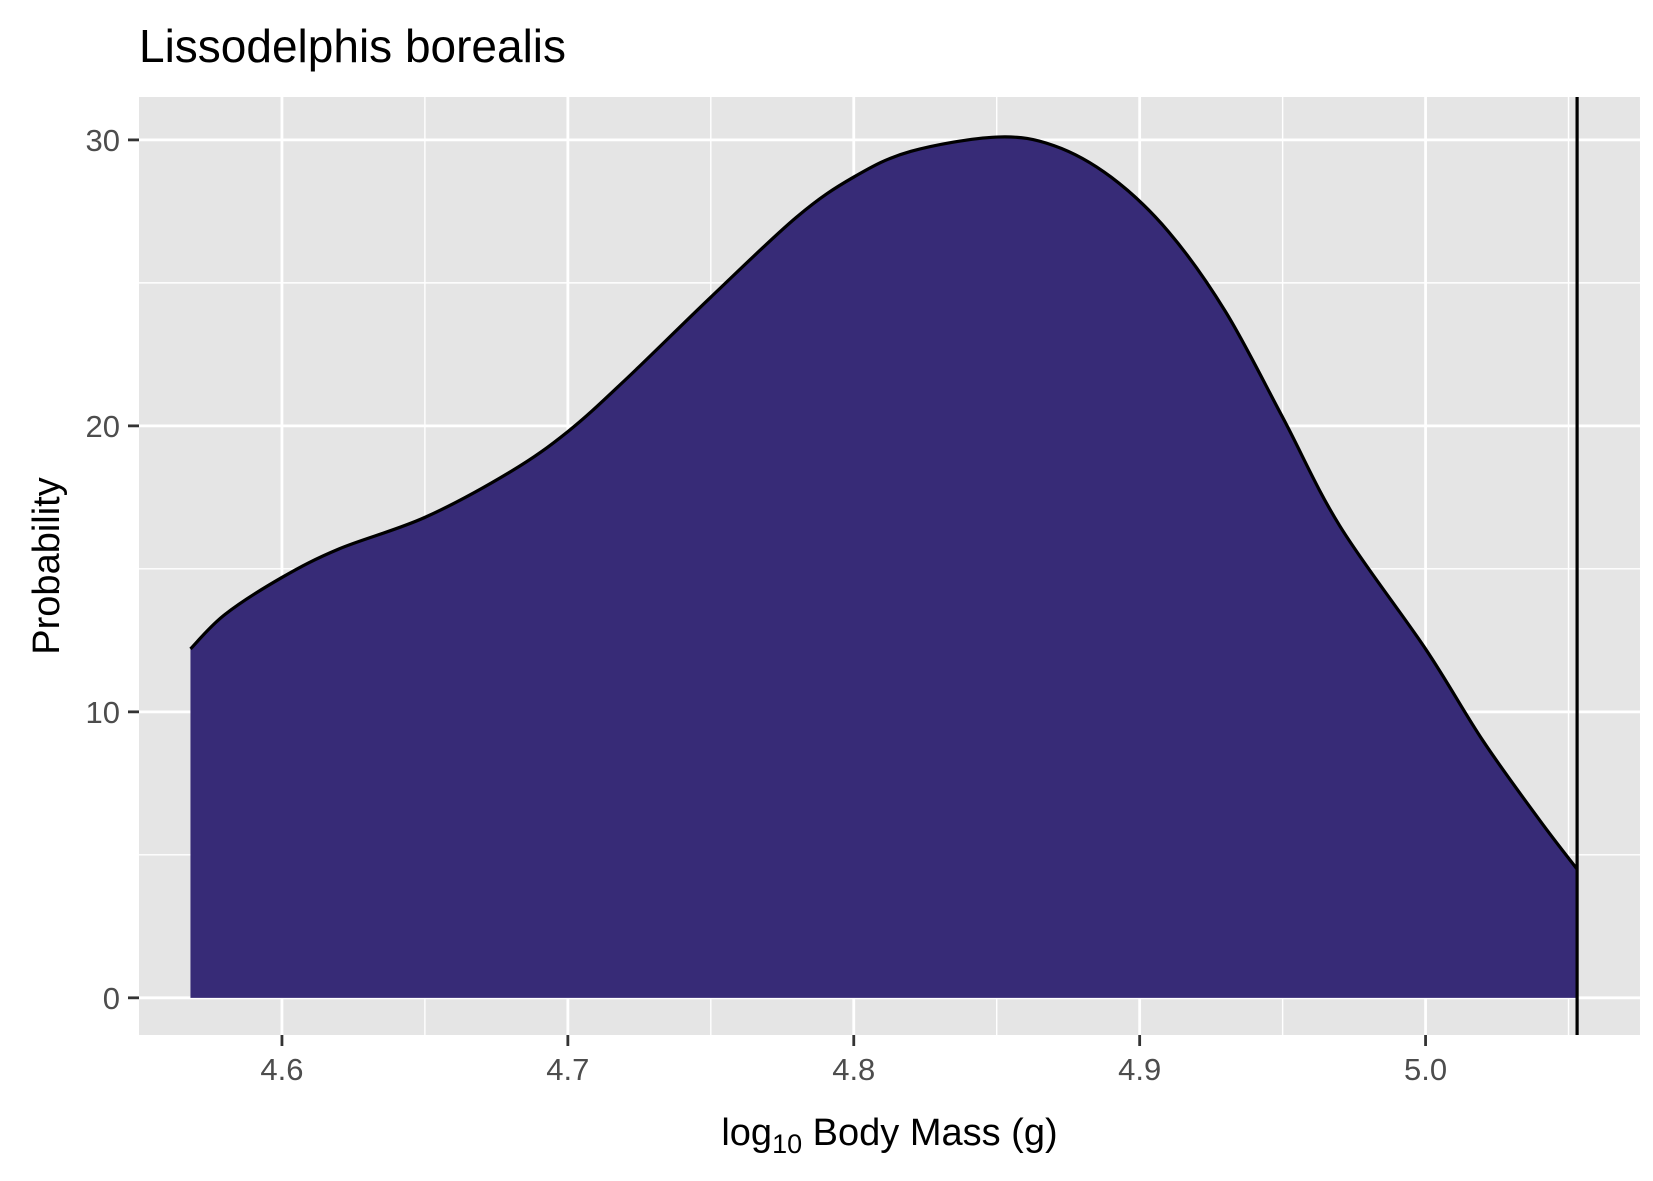  Describe the element at coordinates (352, 46) in the screenshot. I see `chart-title: Lissodelphis borealis` at that location.